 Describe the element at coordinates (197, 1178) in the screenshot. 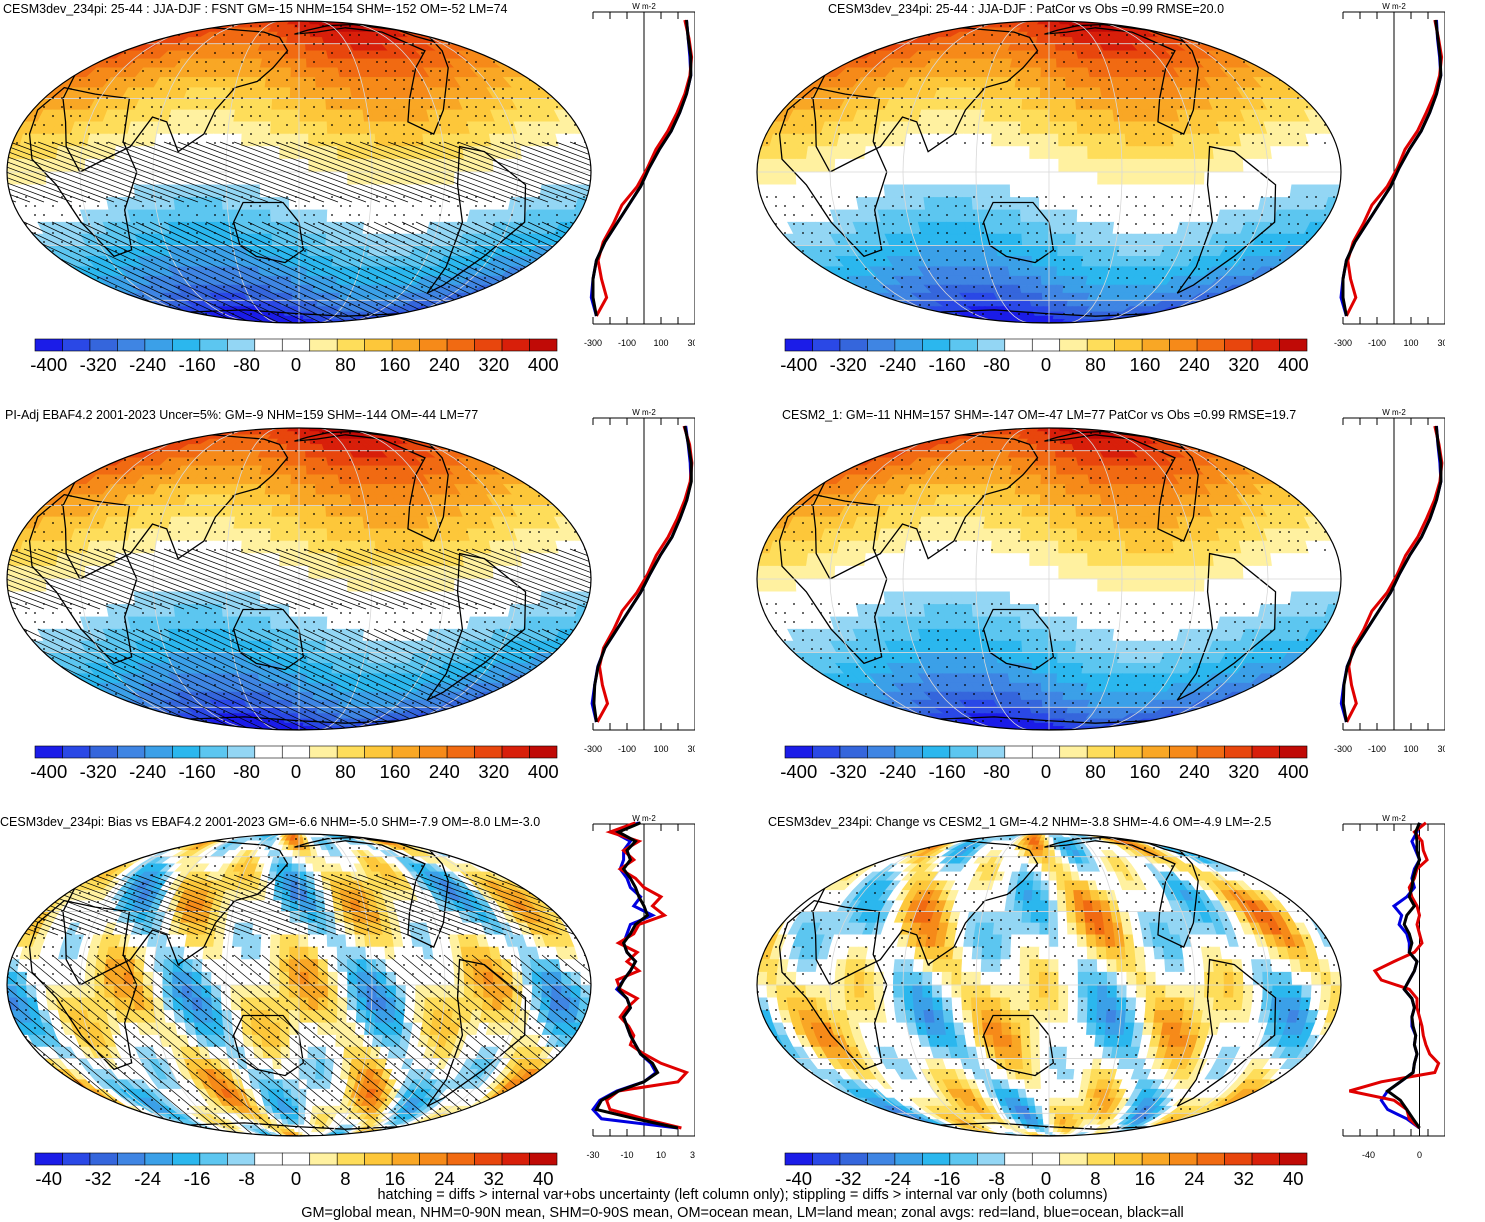

I see `colorbar-tick-label: -16` at that location.